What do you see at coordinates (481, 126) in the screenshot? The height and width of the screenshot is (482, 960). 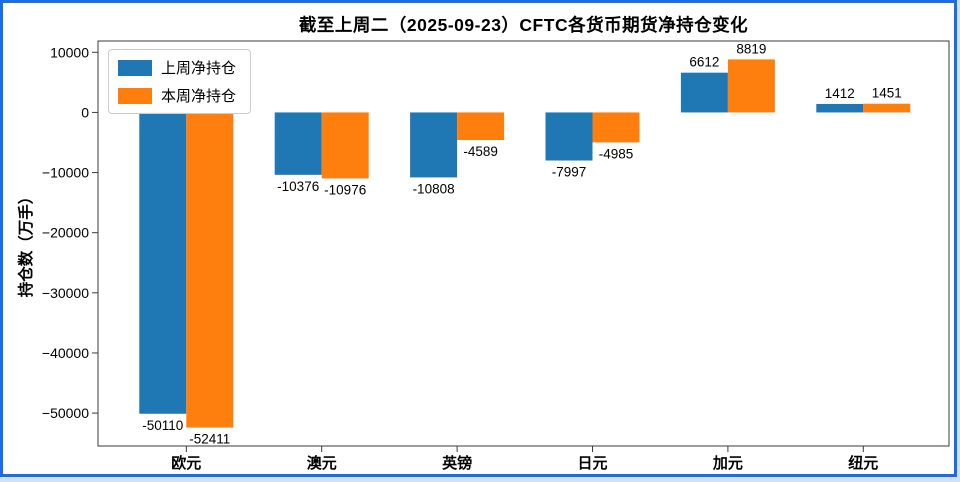 I see `bar-this-week-gbp` at bounding box center [481, 126].